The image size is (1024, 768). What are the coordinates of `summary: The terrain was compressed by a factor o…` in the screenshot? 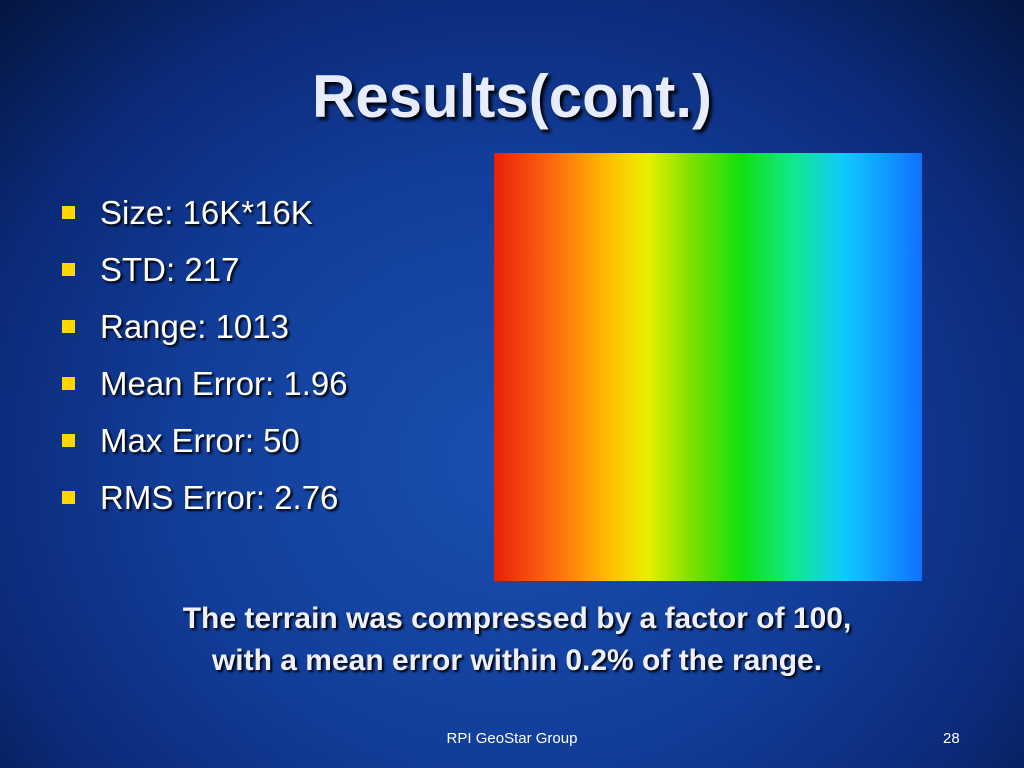 It's located at (512, 640).